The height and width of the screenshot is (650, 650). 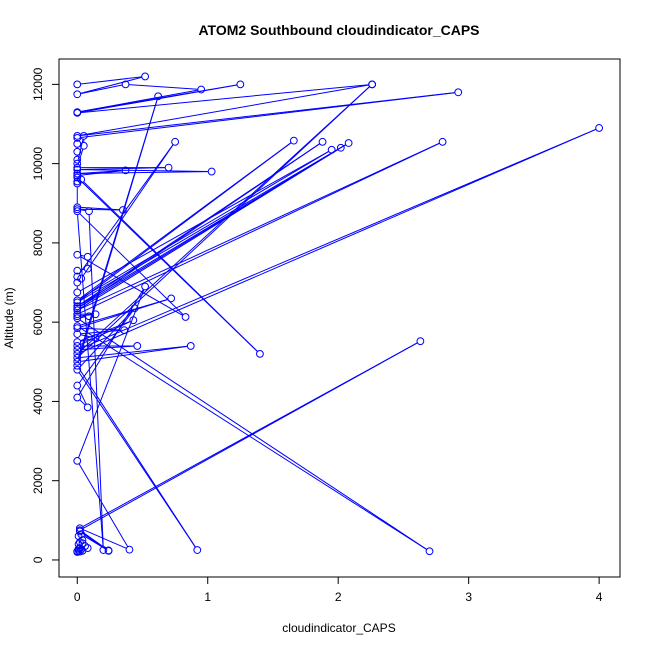 What do you see at coordinates (38, 480) in the screenshot?
I see `y-tick-label: 2000` at bounding box center [38, 480].